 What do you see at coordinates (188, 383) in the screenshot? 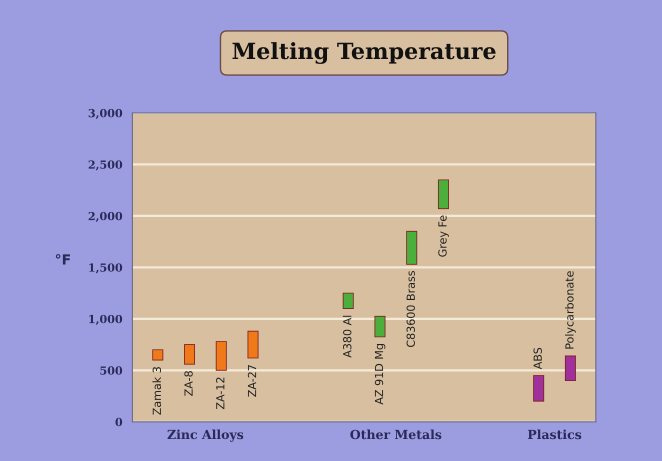
I see `x-tick-label: ZA-8` at bounding box center [188, 383].